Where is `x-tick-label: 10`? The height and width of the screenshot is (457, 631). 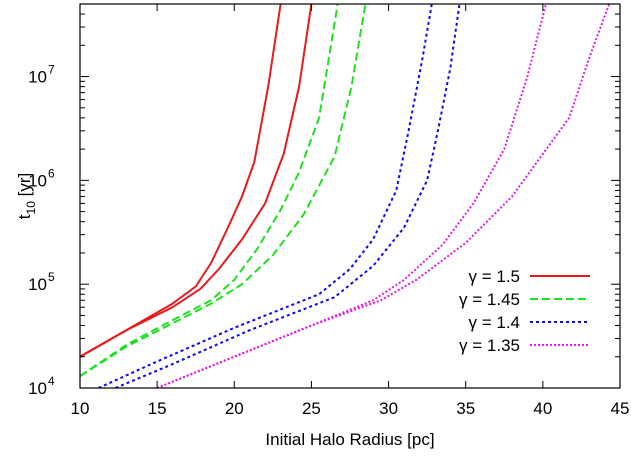
x-tick-label: 10 is located at coordinates (80, 408).